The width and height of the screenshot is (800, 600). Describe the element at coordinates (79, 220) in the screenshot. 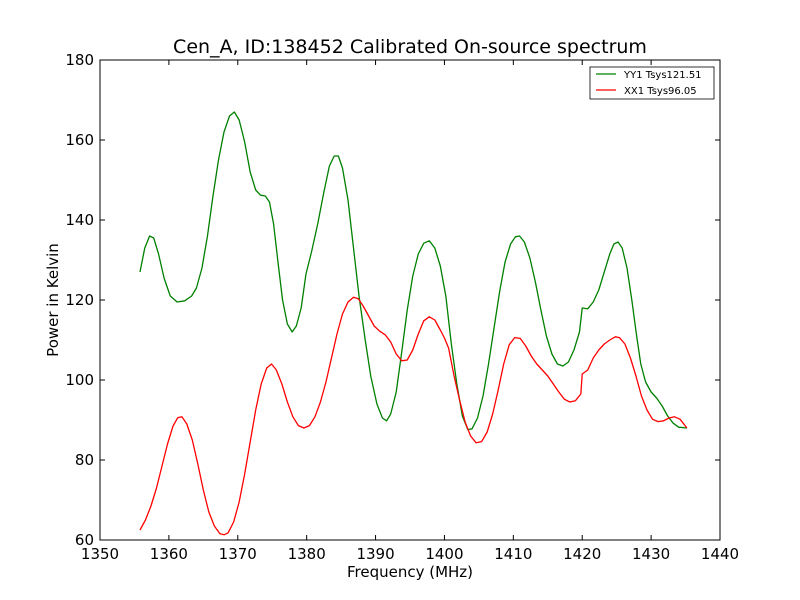

I see `y-tick-label: 140` at that location.